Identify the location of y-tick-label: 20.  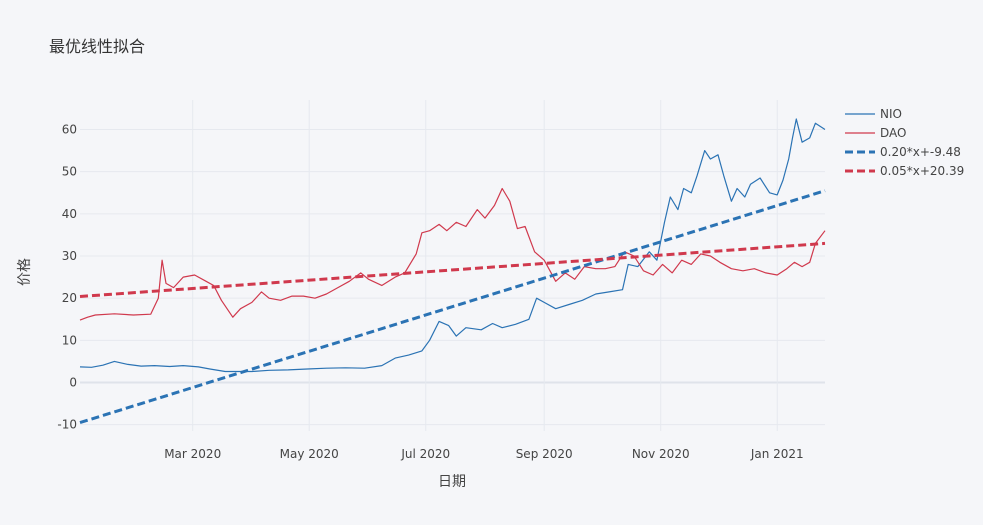
(69, 298).